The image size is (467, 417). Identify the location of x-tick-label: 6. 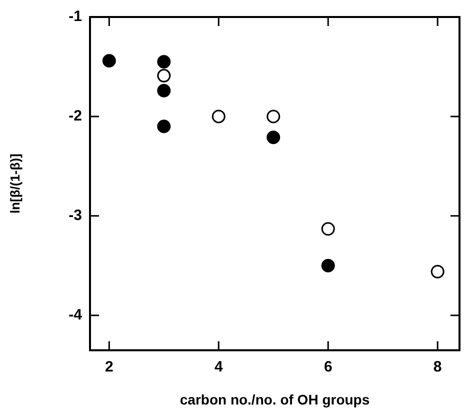
(328, 367).